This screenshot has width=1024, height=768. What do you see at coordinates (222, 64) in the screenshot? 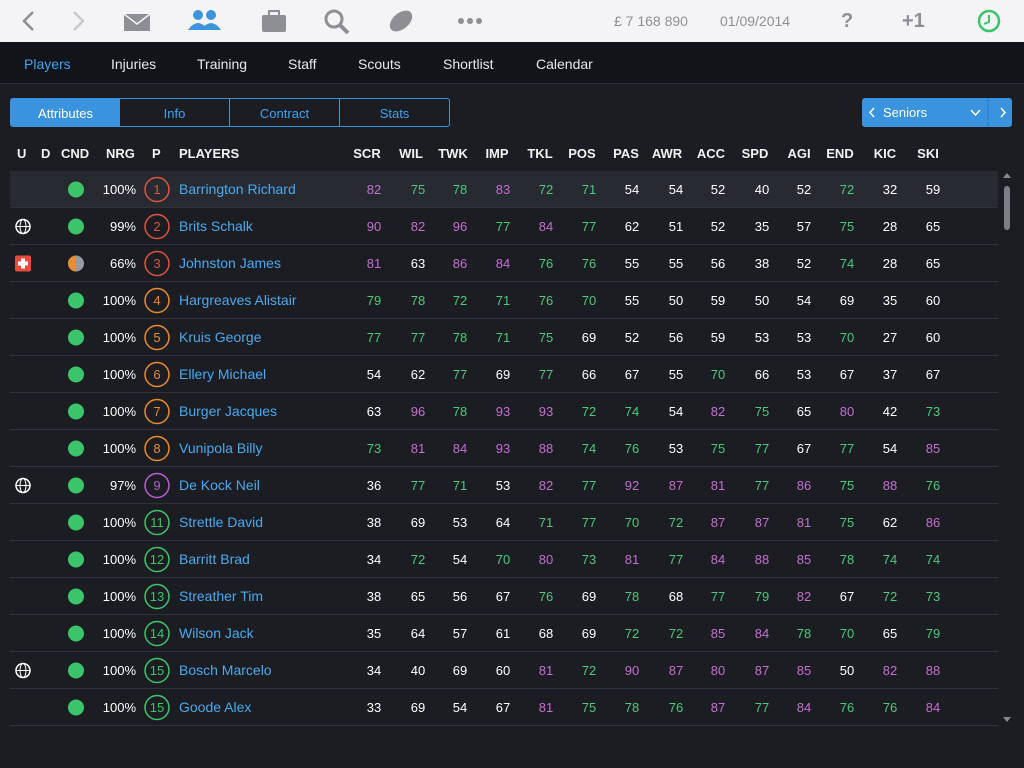
I see `nav-tab: Training` at bounding box center [222, 64].